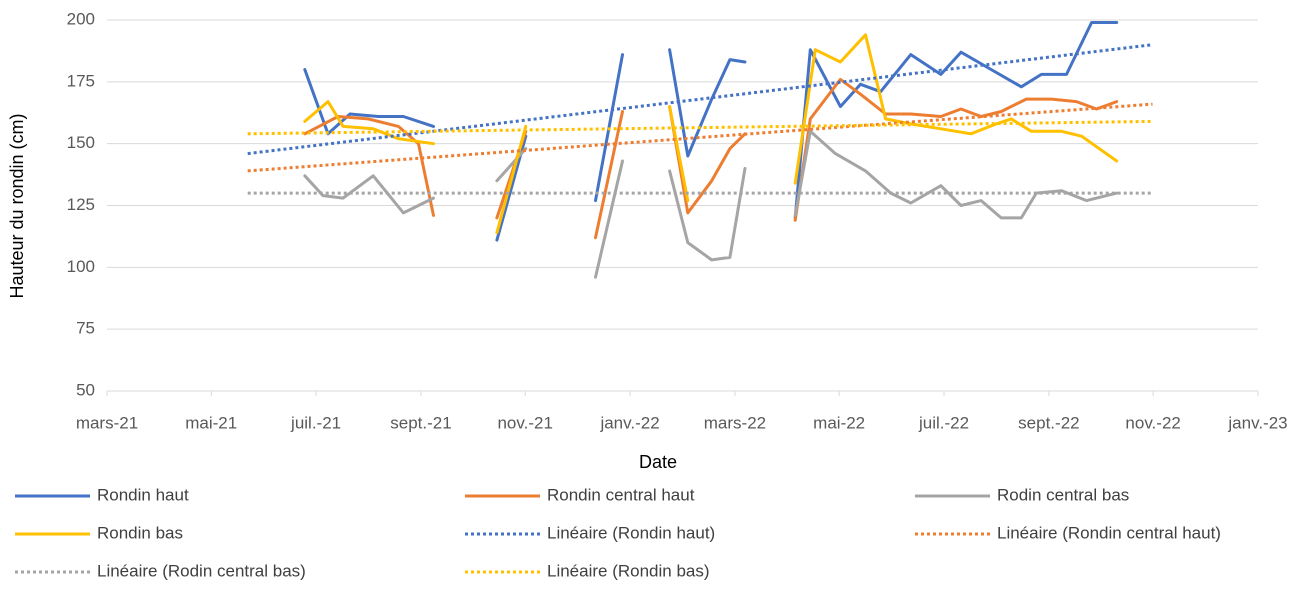  I want to click on x-tick-label: nov.-22, so click(1152, 422).